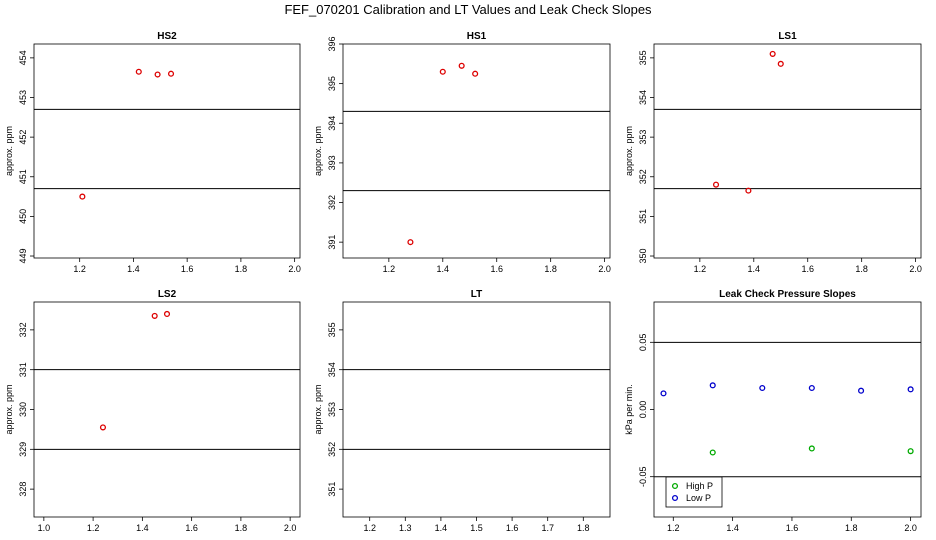 The image size is (936, 540). What do you see at coordinates (332, 202) in the screenshot?
I see `y-tick-label: 392` at bounding box center [332, 202].